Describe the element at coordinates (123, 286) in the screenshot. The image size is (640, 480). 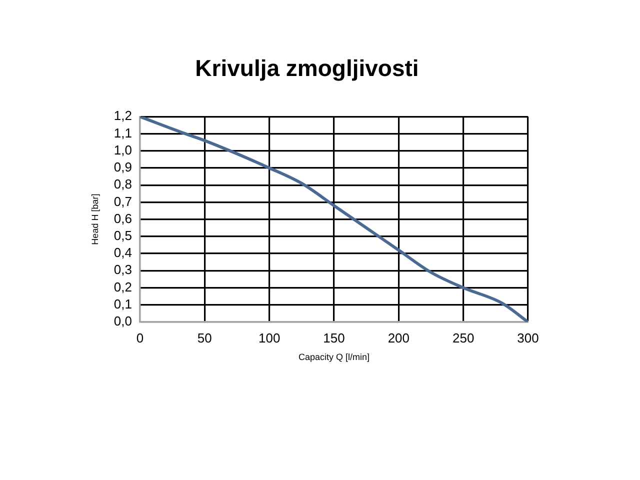
I see `y-tick-label: 0,2` at that location.